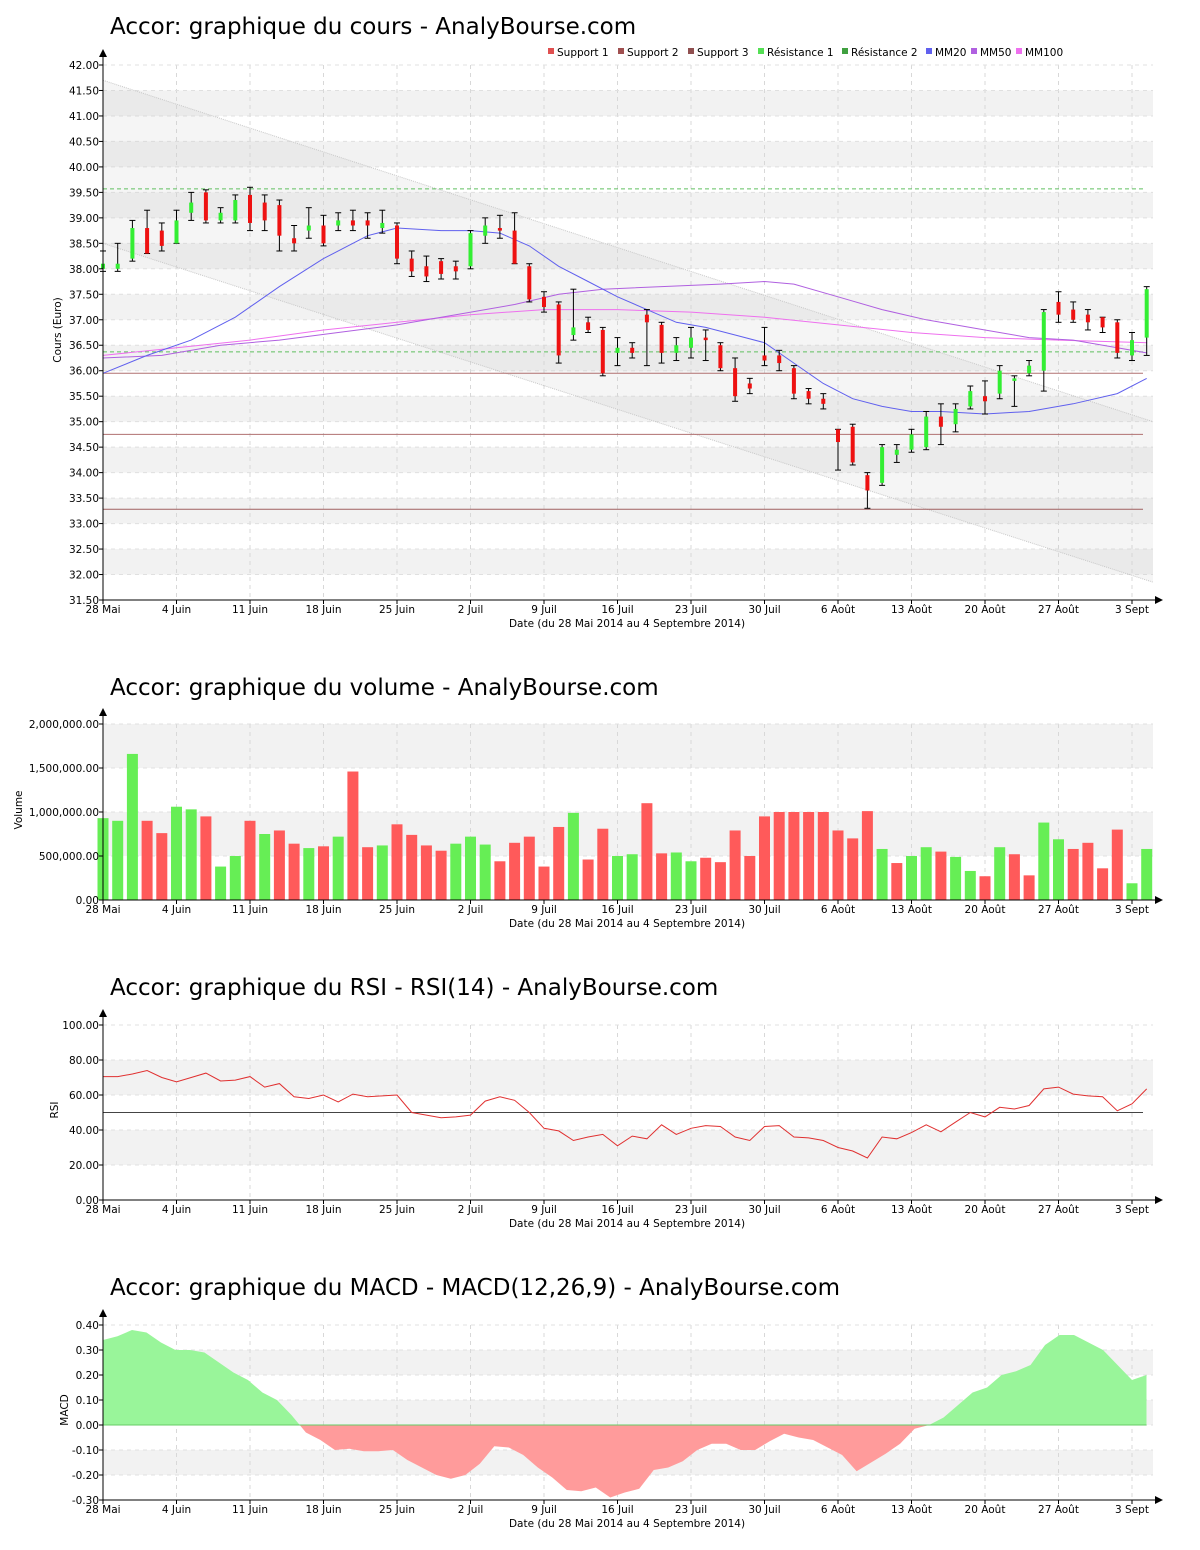 The width and height of the screenshot is (1200, 1550). Describe the element at coordinates (911, 910) in the screenshot. I see `vol-x-tick-label: 13 Août` at that location.